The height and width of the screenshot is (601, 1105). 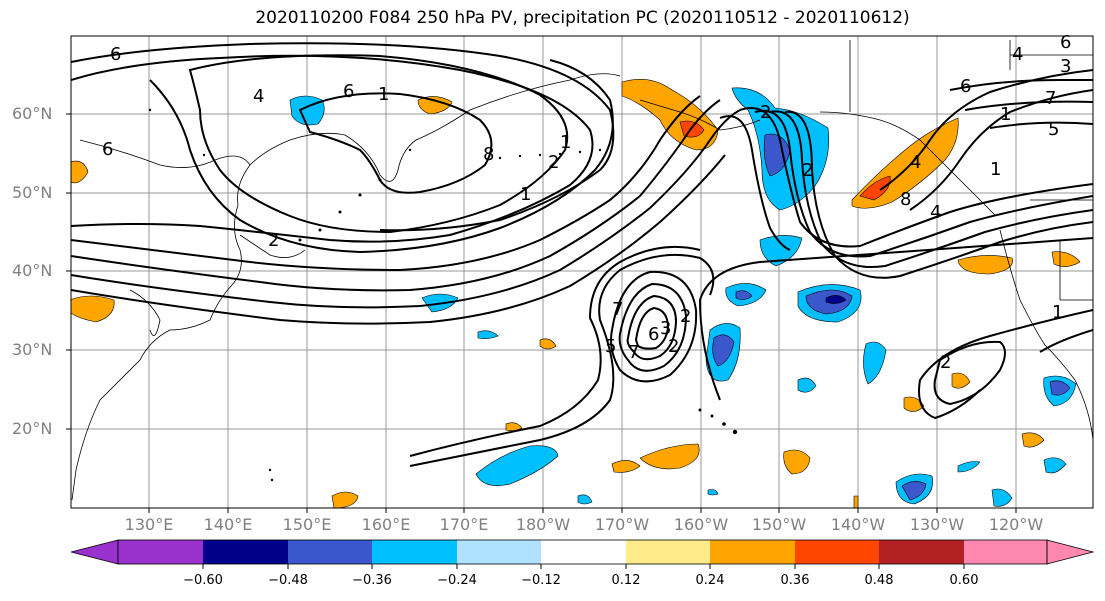 I want to click on colorbar-tick-label: 0.48, so click(x=879, y=580).